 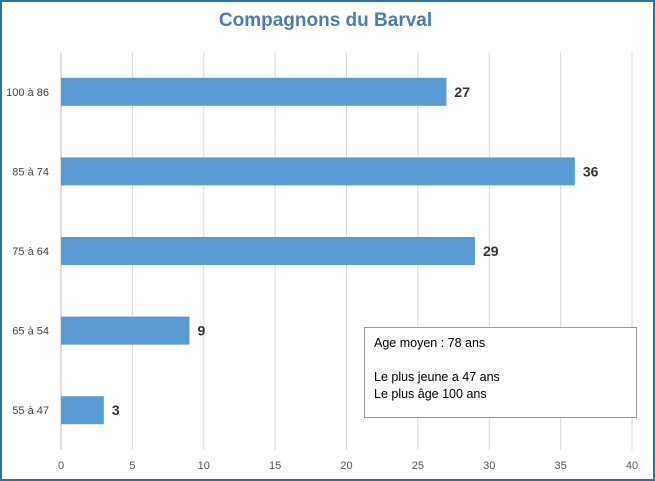 I want to click on x-tick-label: 15, so click(x=275, y=466).